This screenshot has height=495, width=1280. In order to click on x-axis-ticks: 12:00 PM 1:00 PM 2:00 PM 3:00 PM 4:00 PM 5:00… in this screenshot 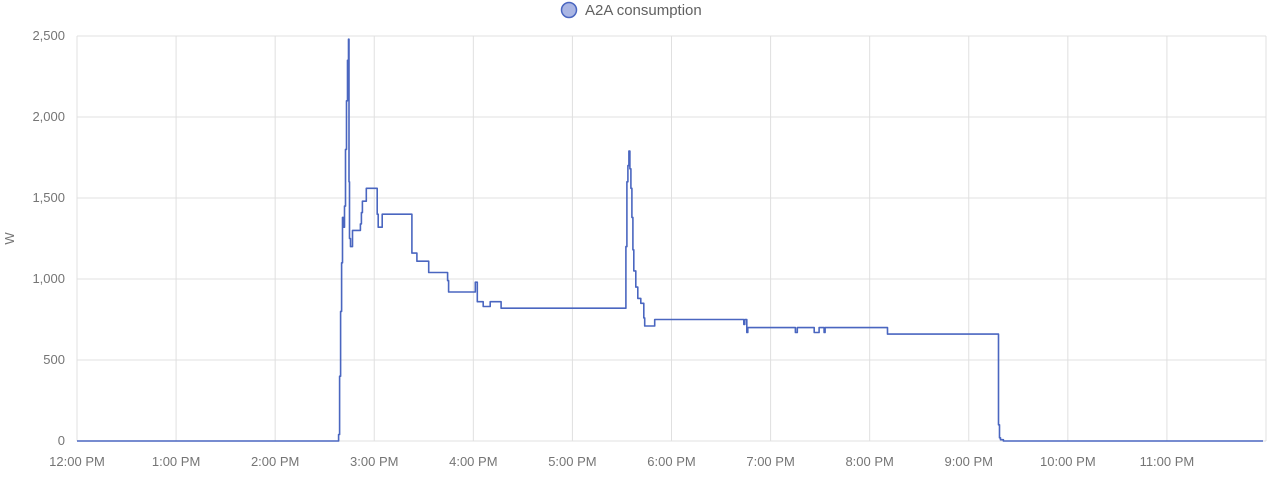, I will do `click(621, 461)`.